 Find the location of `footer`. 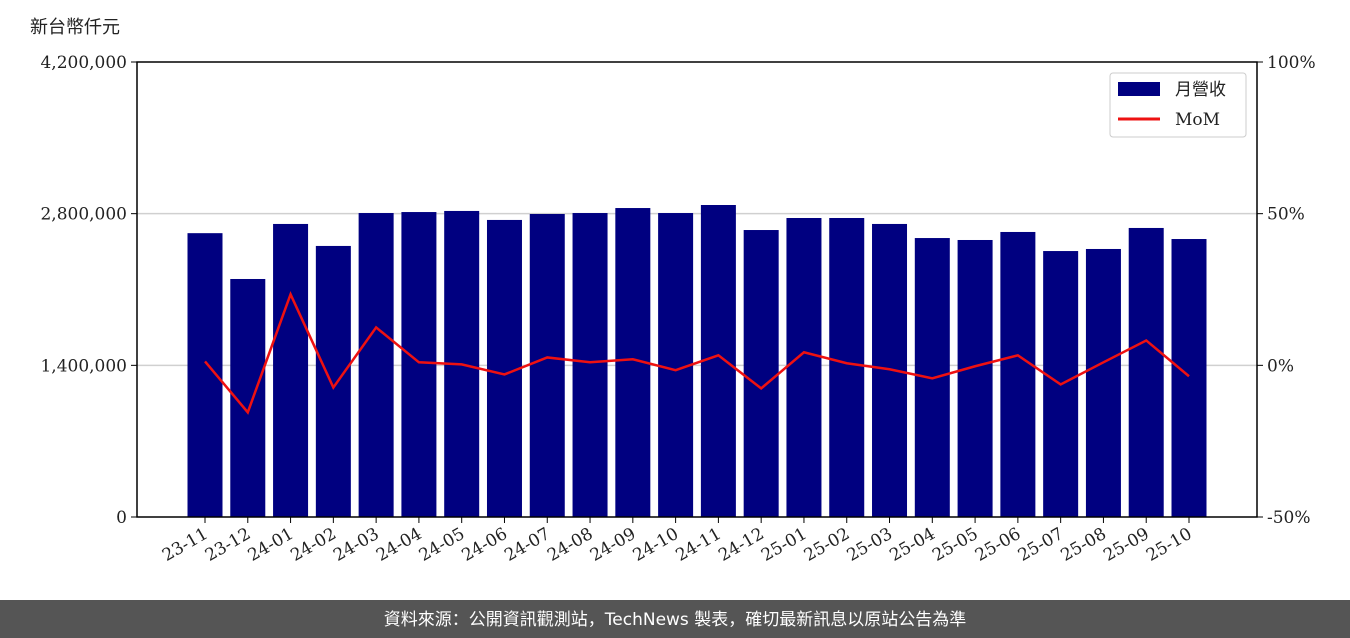

footer is located at coordinates (675, 619).